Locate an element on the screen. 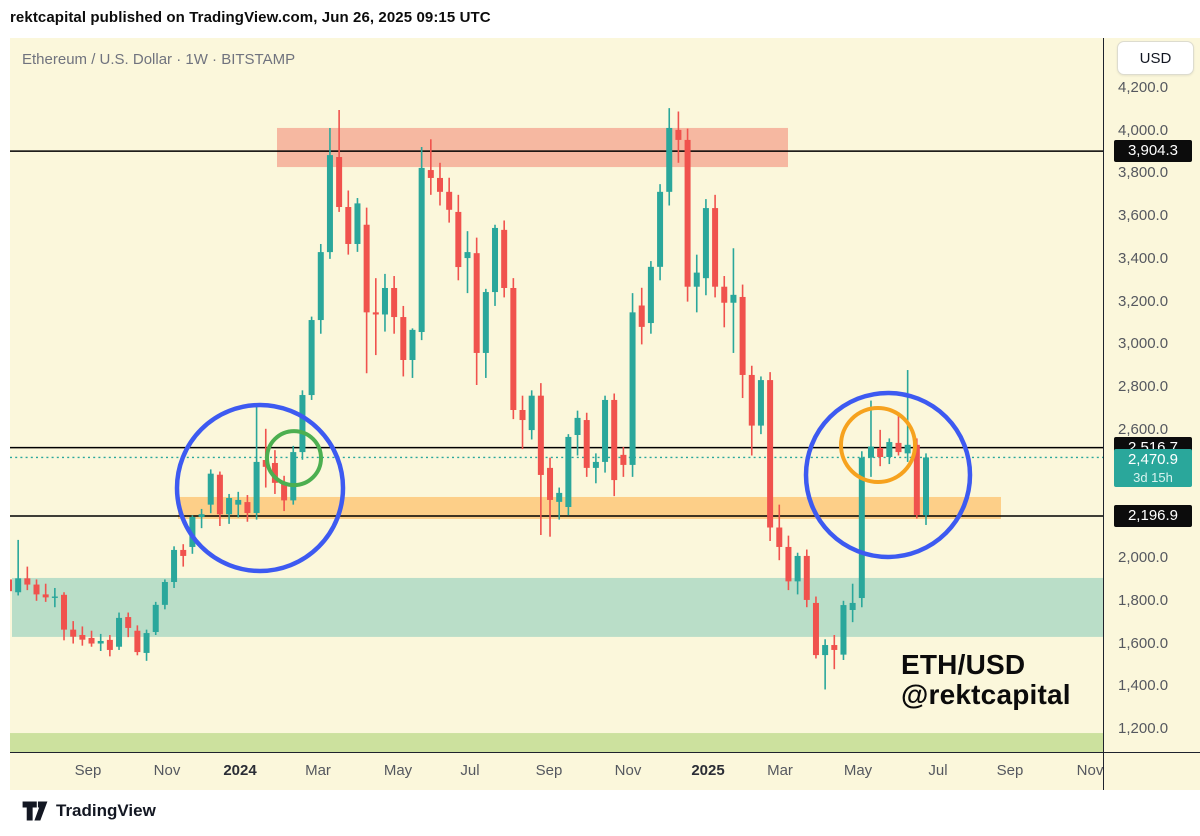  price-tick-label: 1,200.0 is located at coordinates (1143, 728).